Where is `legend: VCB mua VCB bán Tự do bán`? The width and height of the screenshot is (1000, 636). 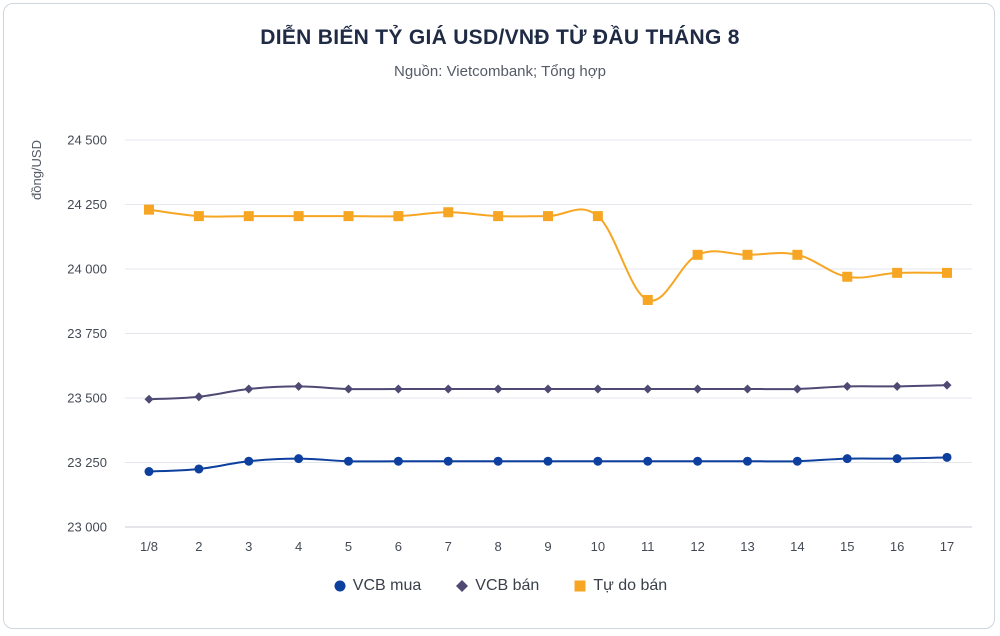
legend: VCB mua VCB bán Tự do bán is located at coordinates (500, 586).